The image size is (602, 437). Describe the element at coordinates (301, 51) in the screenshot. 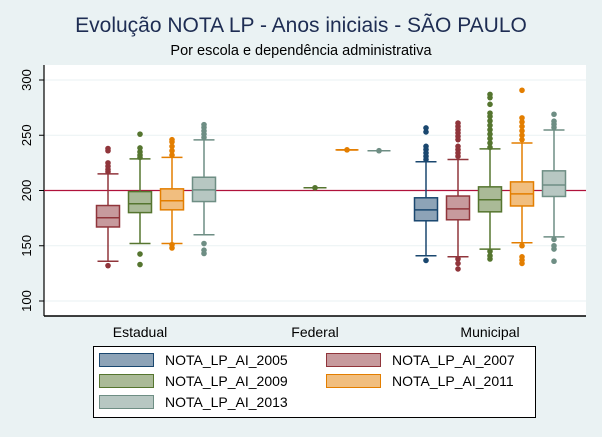

I see `chart-subtitle: Por escola e dependência administrativa` at that location.